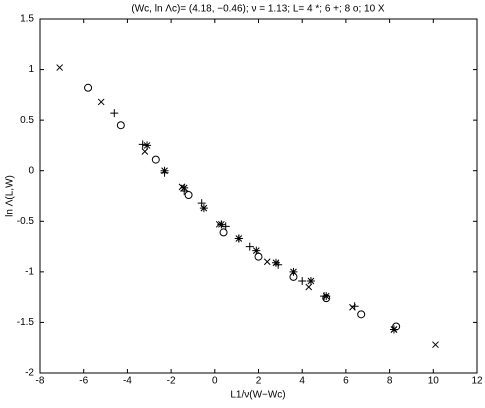 The width and height of the screenshot is (485, 408). What do you see at coordinates (127, 381) in the screenshot?
I see `x-tick-label: -4` at bounding box center [127, 381].